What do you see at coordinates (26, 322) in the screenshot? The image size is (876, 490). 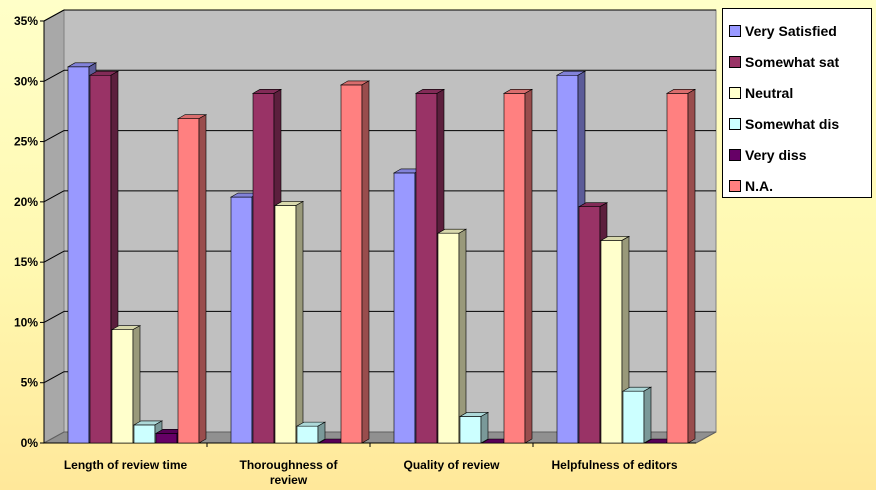 I see `y-tick-label: 10%` at bounding box center [26, 322].